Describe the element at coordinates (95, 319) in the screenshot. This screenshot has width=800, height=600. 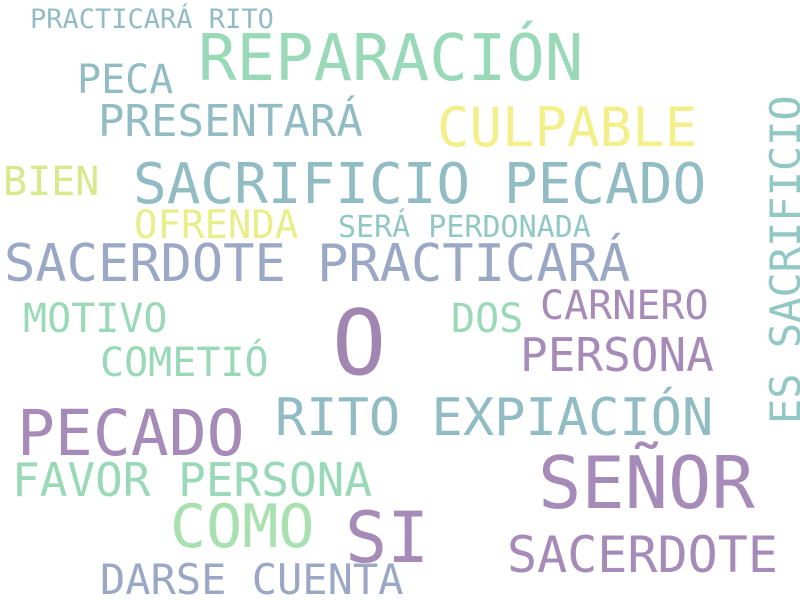
I see `word-motivo: MOTIVO` at that location.